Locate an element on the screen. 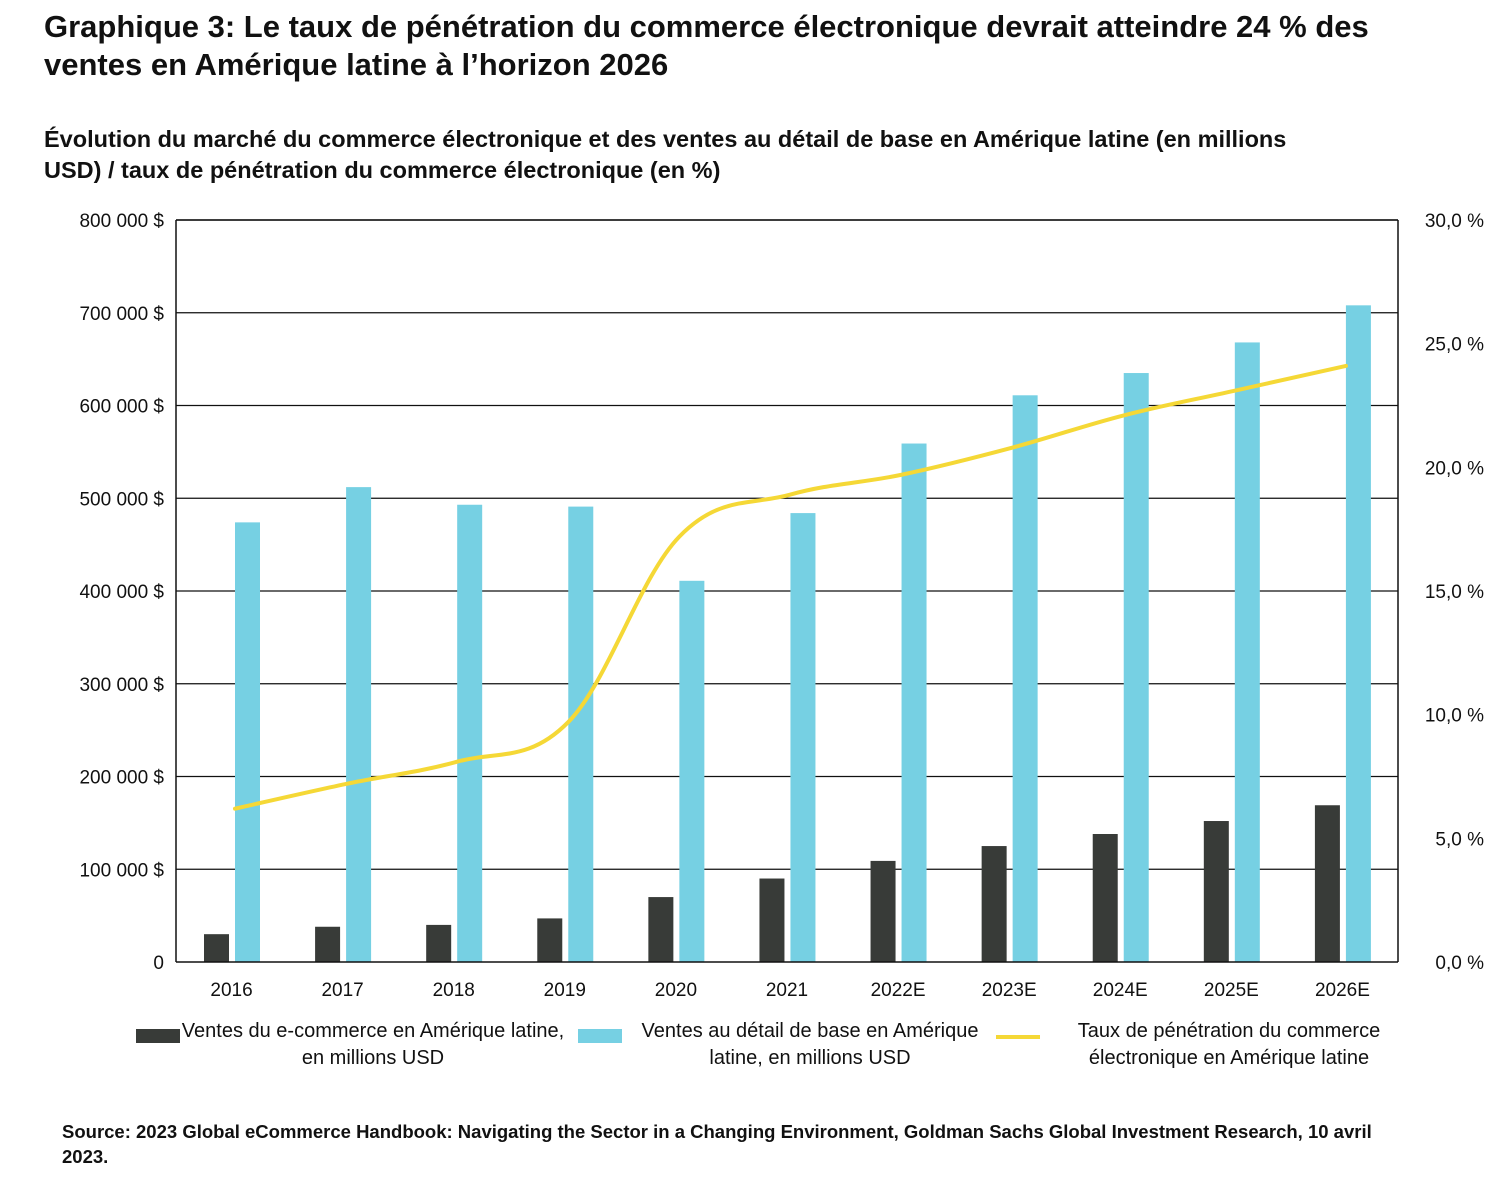 Image resolution: width=1500 pixels, height=1184 pixels. legend-swatch-ecommerce is located at coordinates (158, 1036).